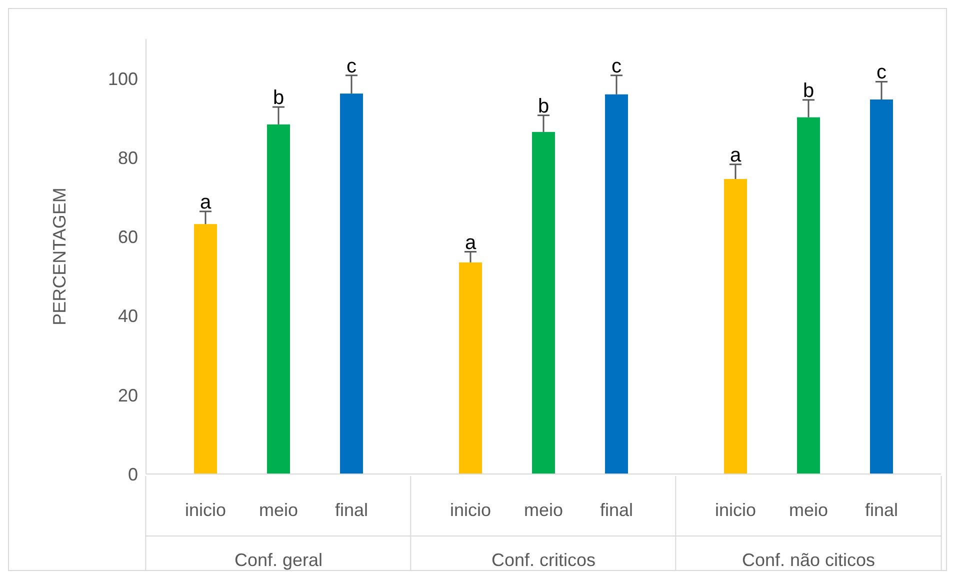 The width and height of the screenshot is (955, 579). What do you see at coordinates (128, 237) in the screenshot?
I see `y-tick-label: 60` at bounding box center [128, 237].